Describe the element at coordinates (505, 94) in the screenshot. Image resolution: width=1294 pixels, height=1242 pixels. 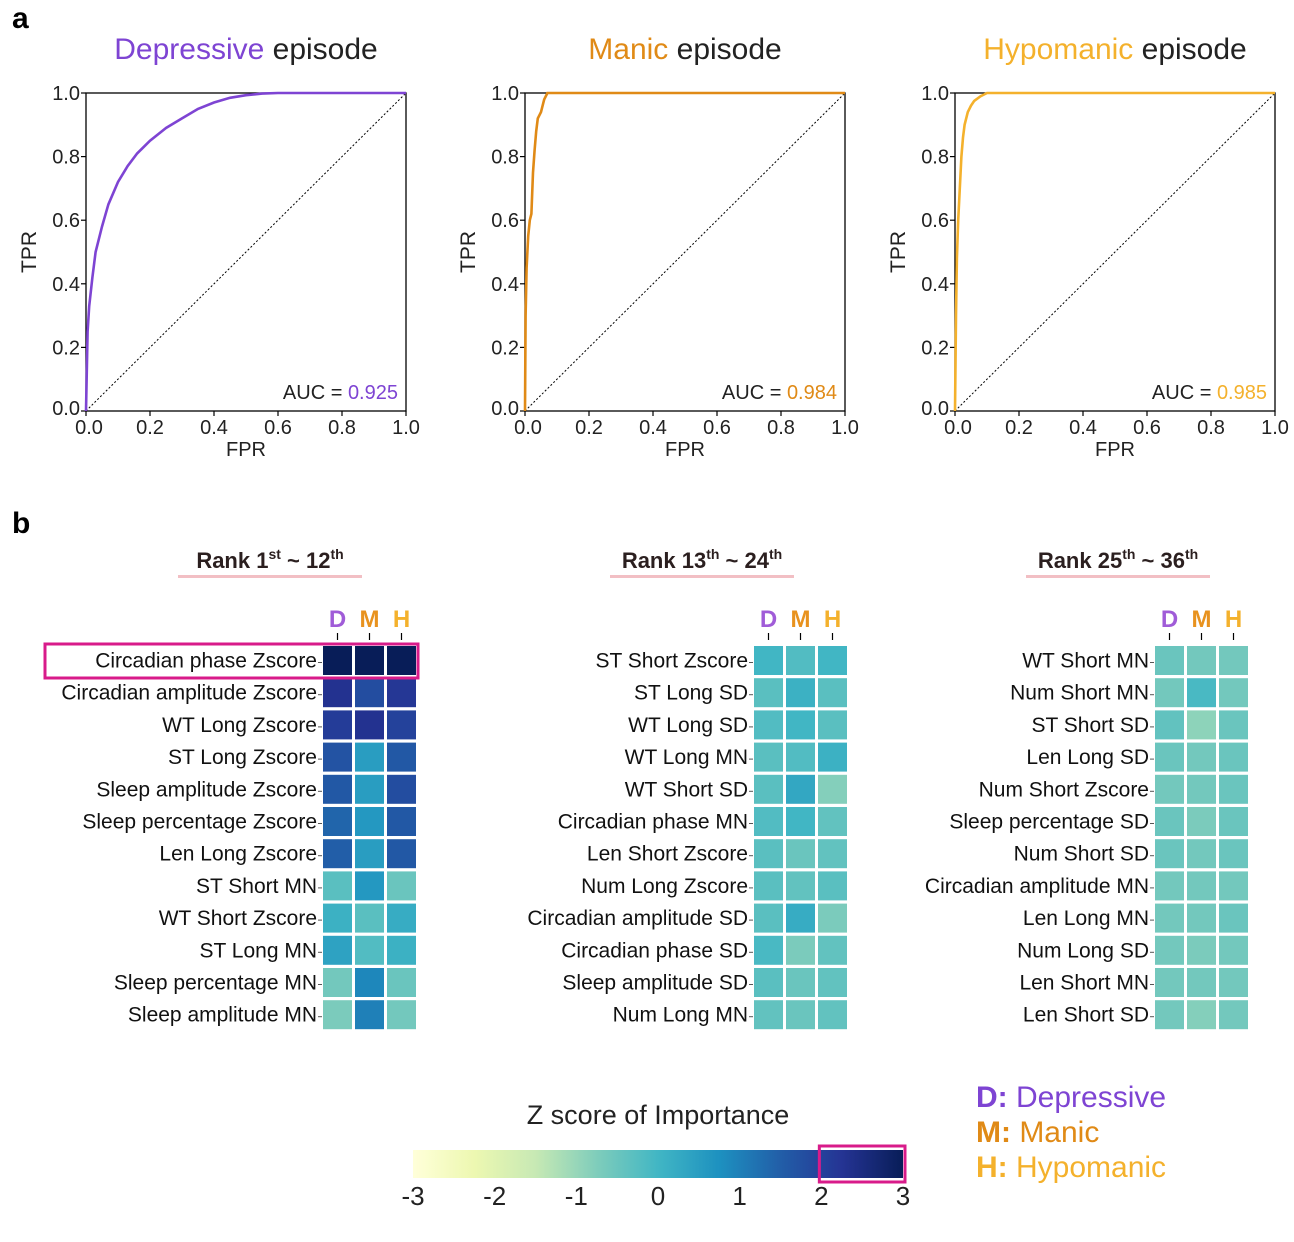
I see `y-tick-label: 1.0` at that location.